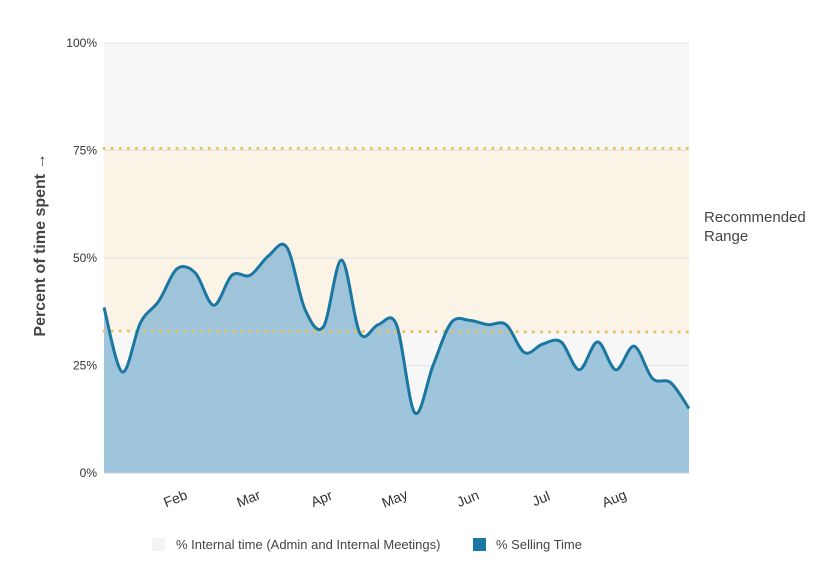  I want to click on recommended-range-label-line1: Recommended, so click(755, 217).